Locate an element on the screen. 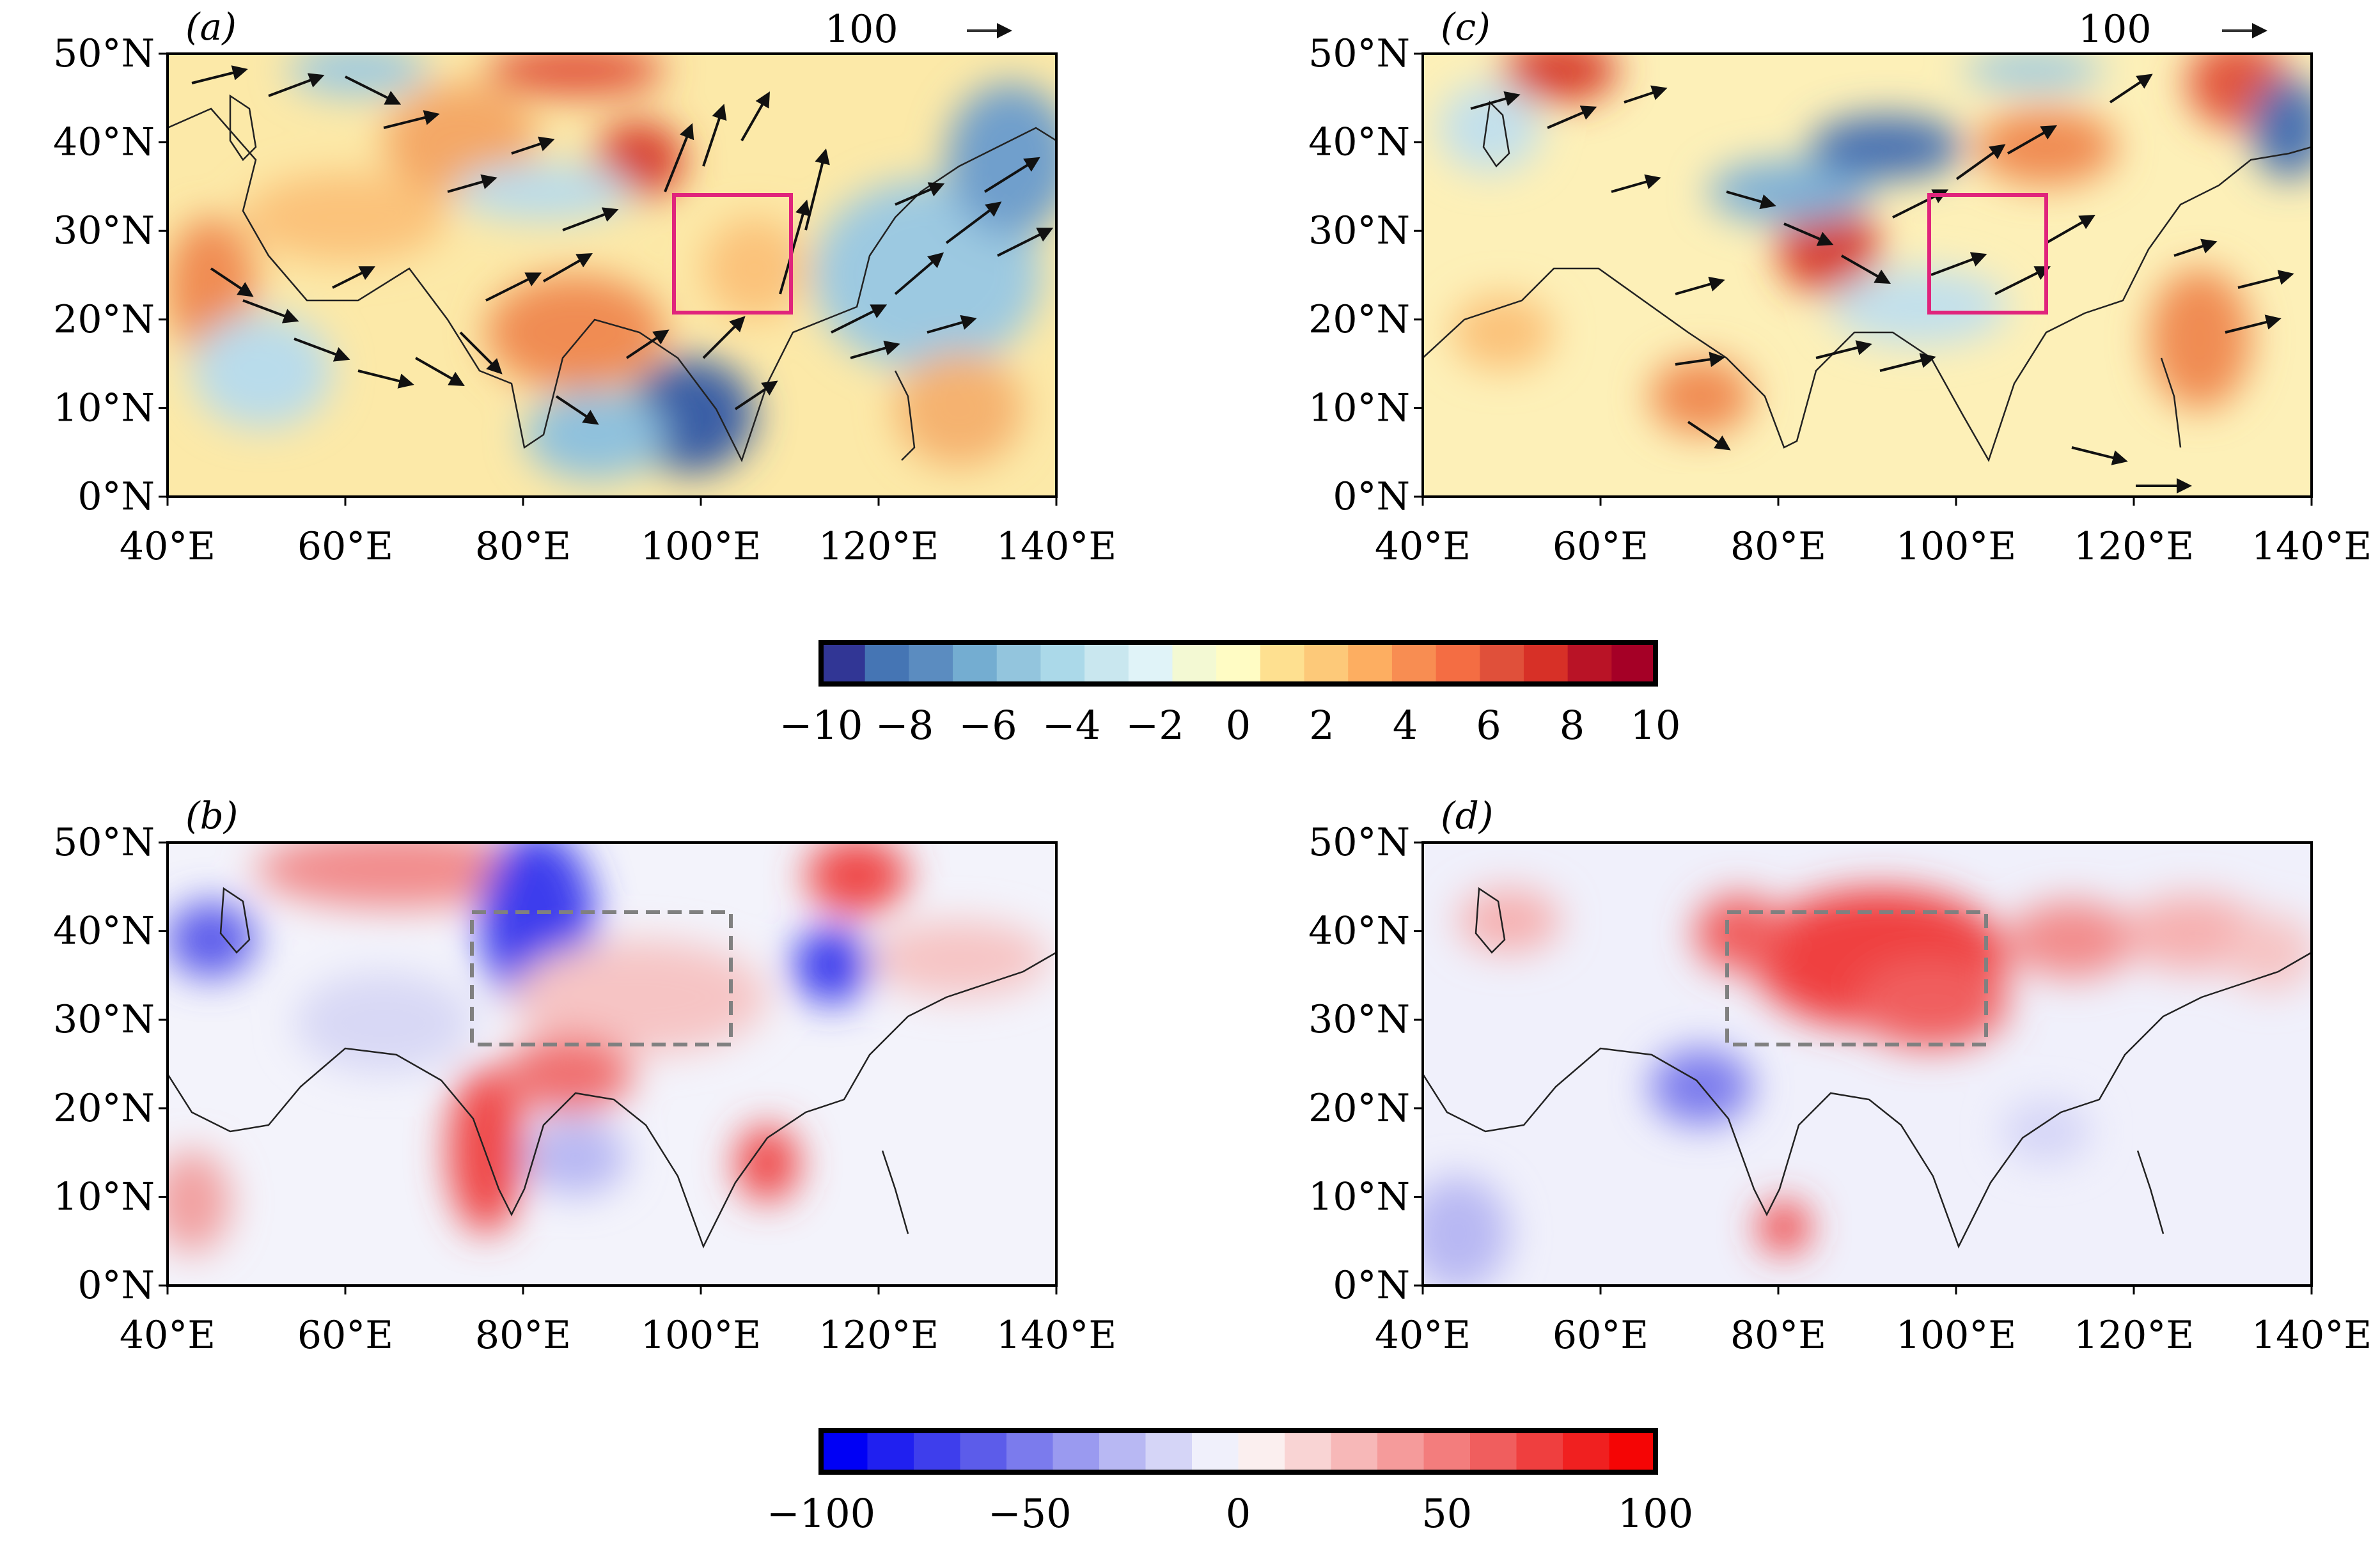 This screenshot has height=1554, width=2380. panel-c-field is located at coordinates (1867, 275).